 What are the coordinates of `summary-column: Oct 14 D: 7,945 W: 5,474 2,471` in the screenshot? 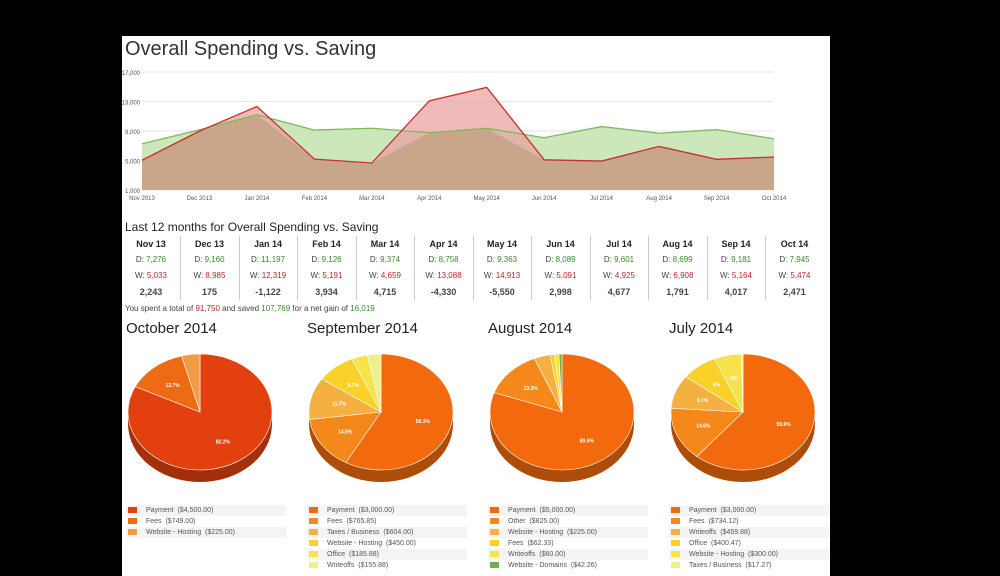 It's located at (795, 268).